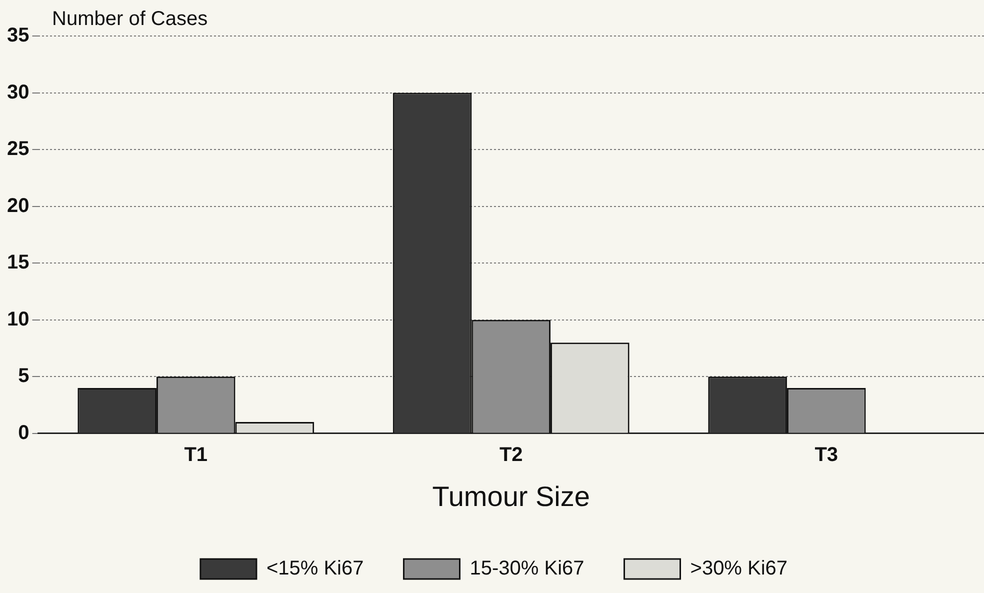 The image size is (984, 593). What do you see at coordinates (315, 569) in the screenshot?
I see `legend-label: <15% Ki67` at bounding box center [315, 569].